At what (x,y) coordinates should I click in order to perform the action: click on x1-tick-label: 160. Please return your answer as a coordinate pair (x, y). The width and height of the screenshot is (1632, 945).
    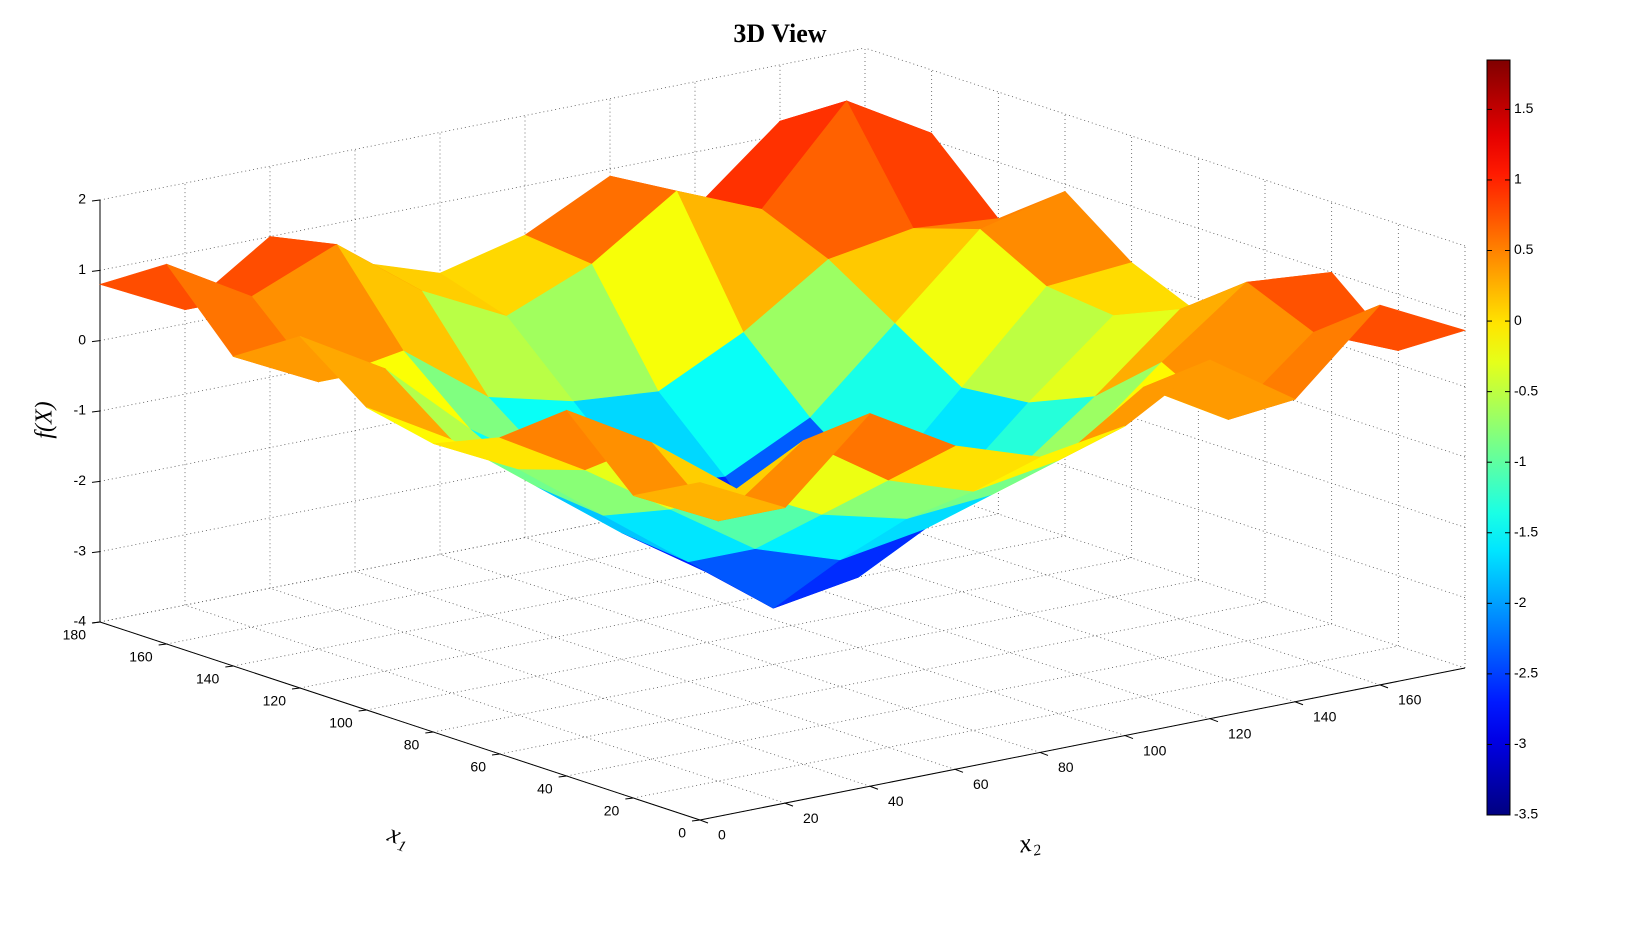
    Looking at the image, I should click on (141, 657).